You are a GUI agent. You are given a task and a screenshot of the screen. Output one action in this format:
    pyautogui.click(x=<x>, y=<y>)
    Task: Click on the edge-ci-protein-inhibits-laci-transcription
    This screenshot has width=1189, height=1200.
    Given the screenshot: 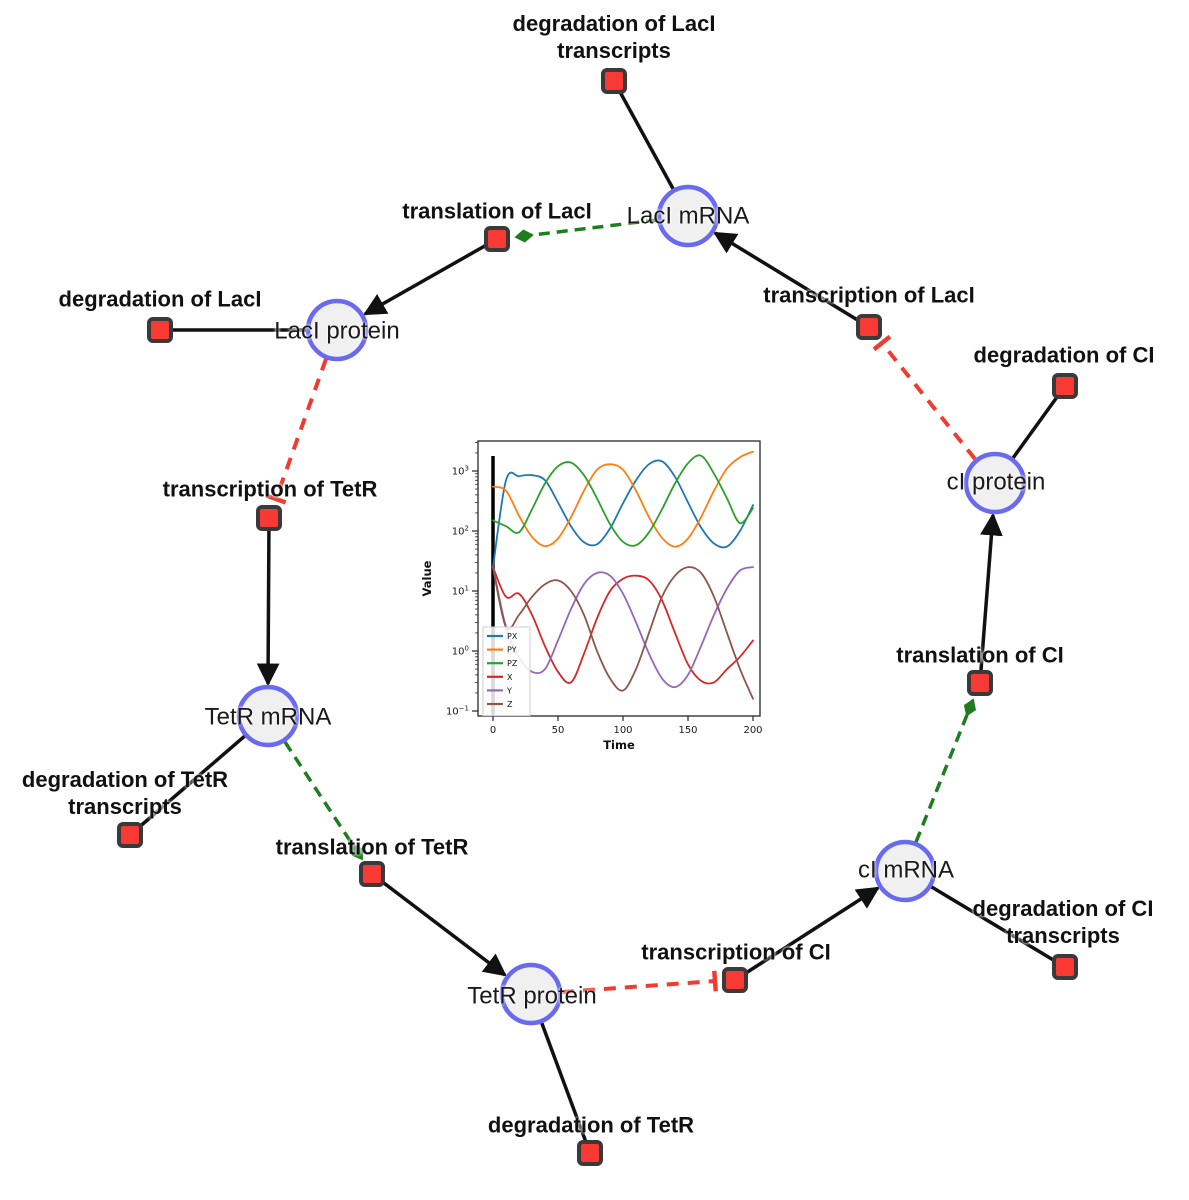 What is the action you would take?
    pyautogui.click(x=924, y=397)
    